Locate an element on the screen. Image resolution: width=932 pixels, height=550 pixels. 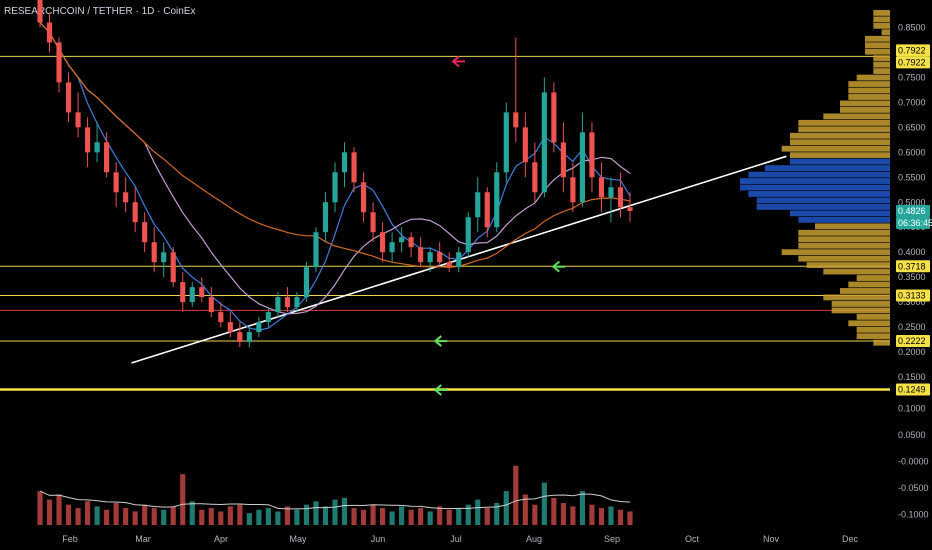
price-tag-label: 0.1249 is located at coordinates (912, 390).